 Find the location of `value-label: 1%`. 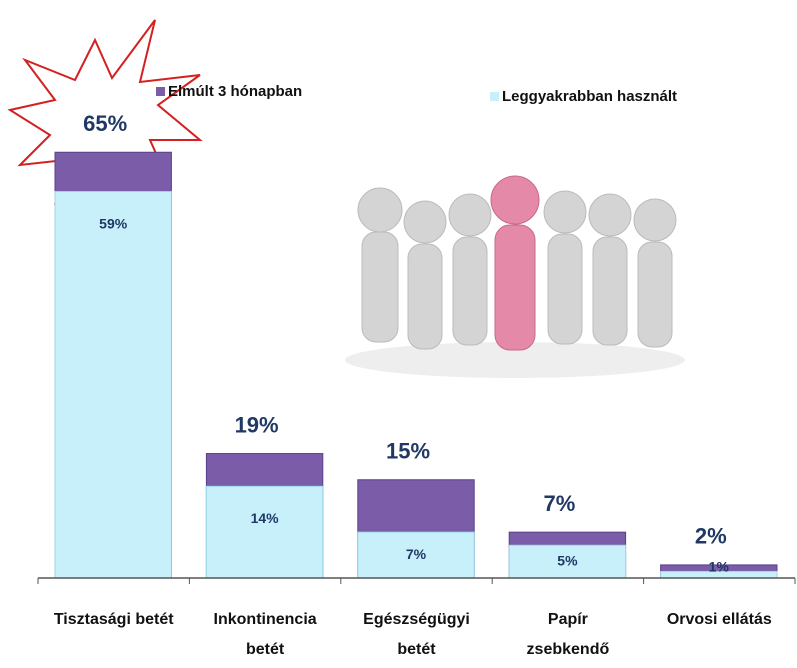

value-label: 1% is located at coordinates (719, 567).